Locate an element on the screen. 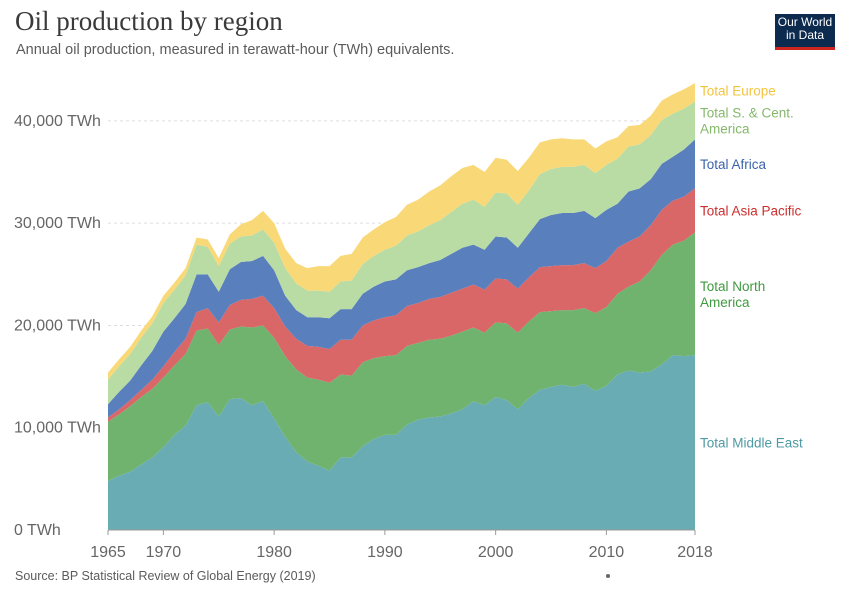 The width and height of the screenshot is (850, 600). x-tick-label: 2010 is located at coordinates (607, 552).